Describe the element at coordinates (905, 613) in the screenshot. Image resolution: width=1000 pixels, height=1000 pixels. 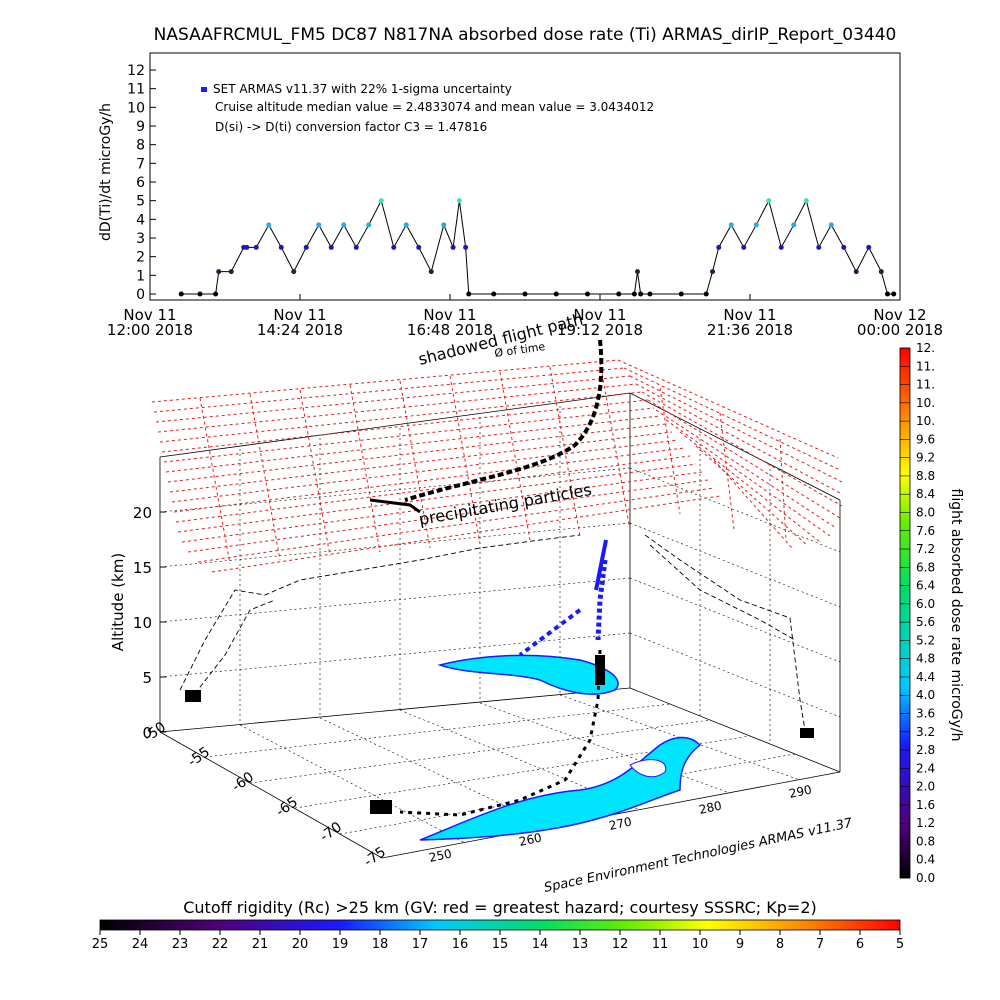
I see `dose-colorbar` at that location.